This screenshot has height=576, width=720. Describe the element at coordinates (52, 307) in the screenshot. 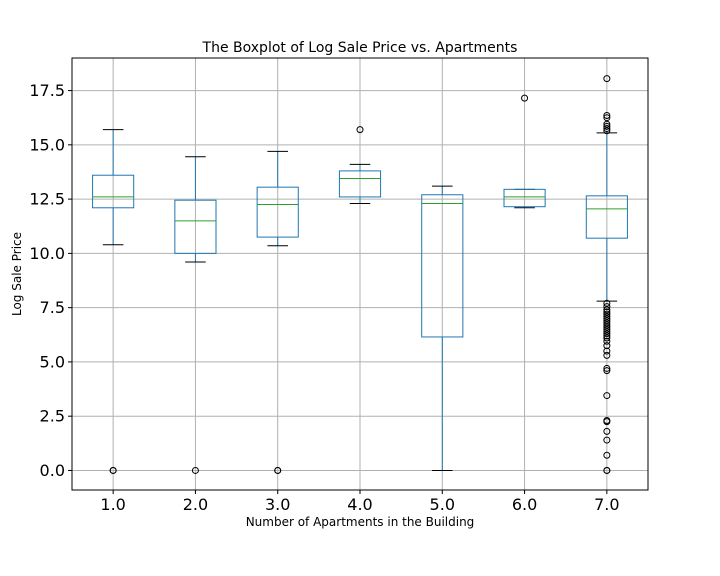

I see `y-tick-label: 7.5` at that location.